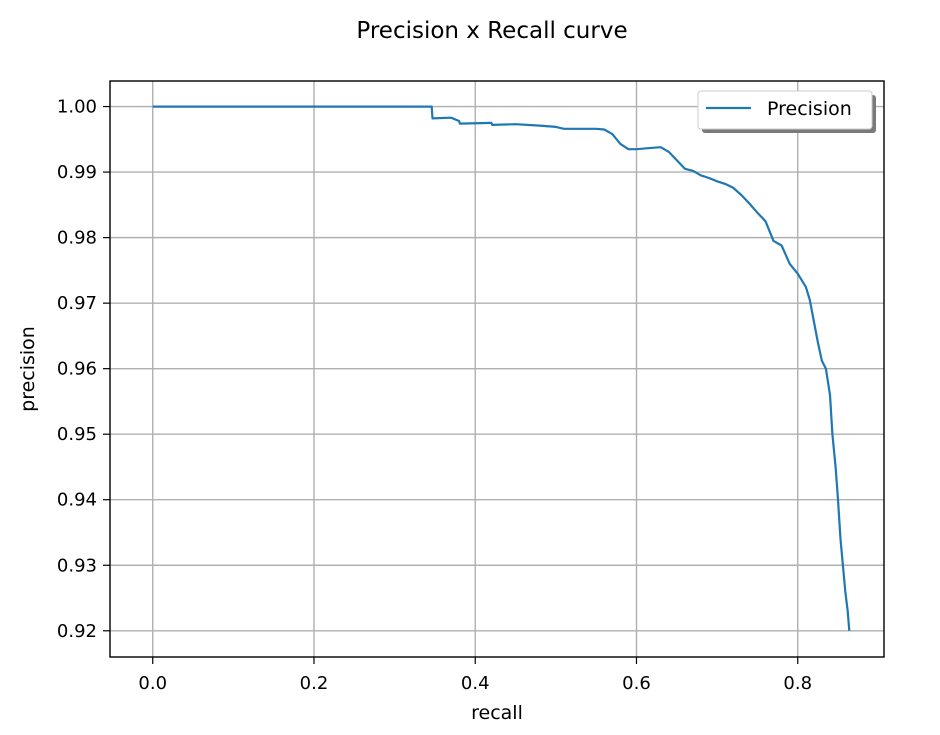 The height and width of the screenshot is (735, 940). I want to click on y-tick-label: 0.96, so click(77, 369).